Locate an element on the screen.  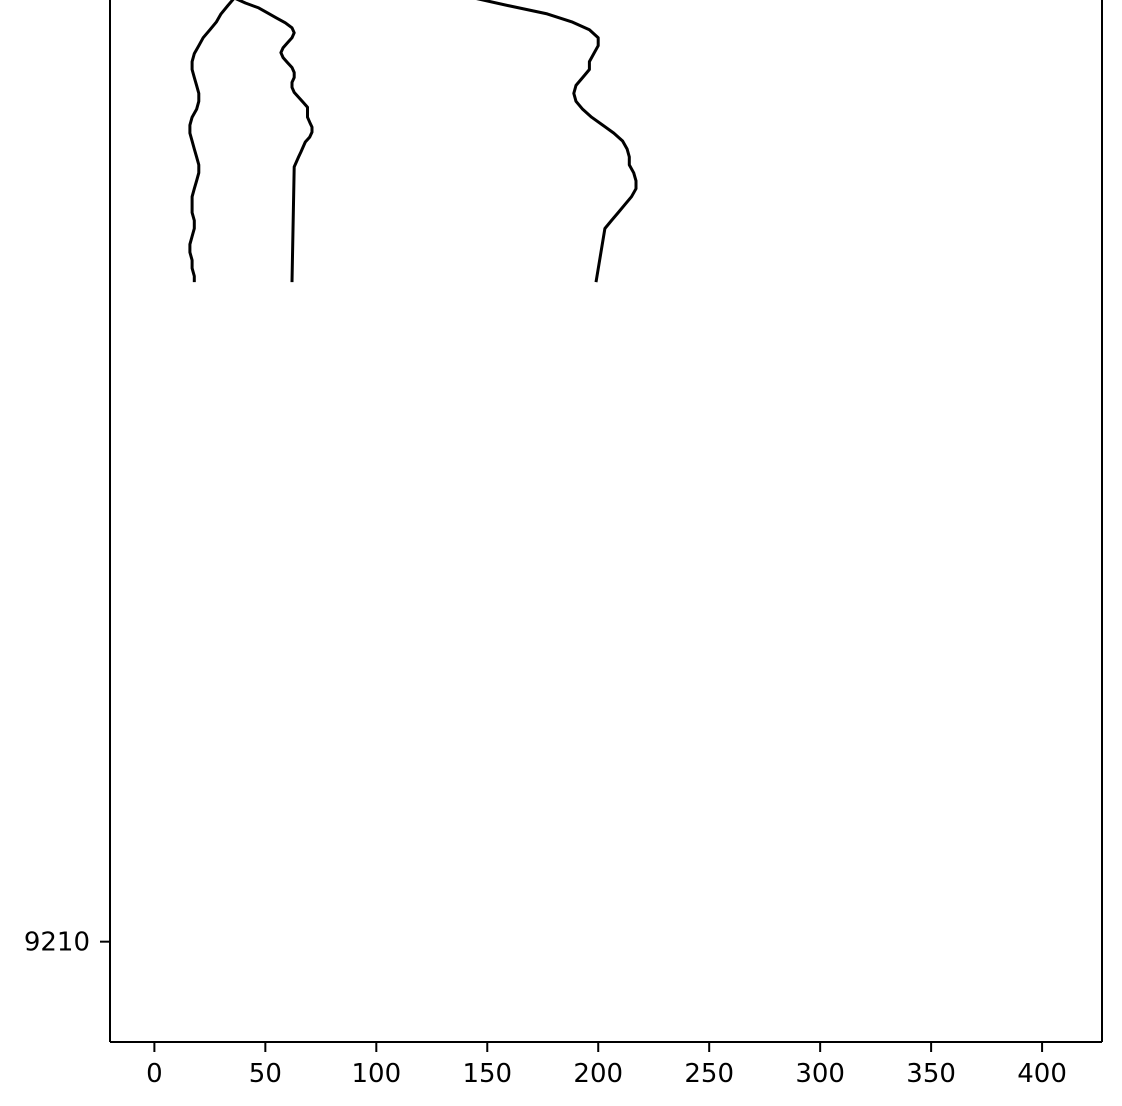
x-tick-label: 0 is located at coordinates (154, 1074).